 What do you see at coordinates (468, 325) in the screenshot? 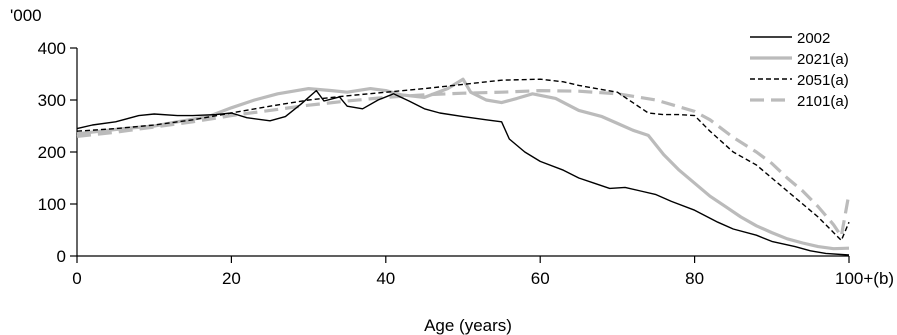
I see `x-axis-title: Age (years)` at bounding box center [468, 325].